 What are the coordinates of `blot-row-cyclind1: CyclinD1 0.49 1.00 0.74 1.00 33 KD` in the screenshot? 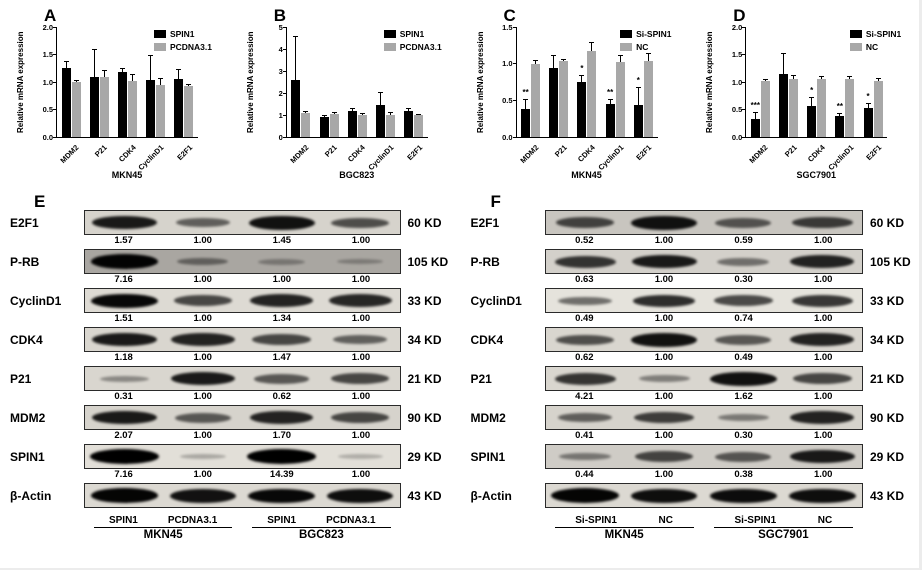 It's located at (695, 306).